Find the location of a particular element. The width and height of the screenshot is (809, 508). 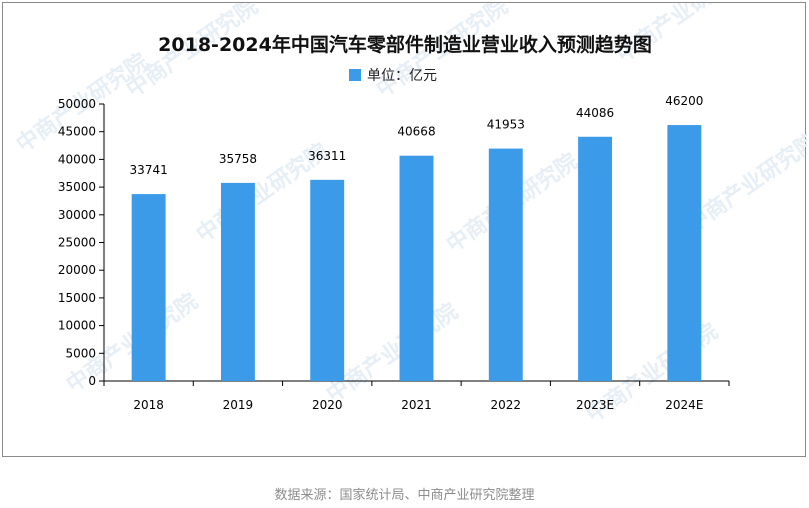

x-tick-label: 2023E is located at coordinates (595, 405).